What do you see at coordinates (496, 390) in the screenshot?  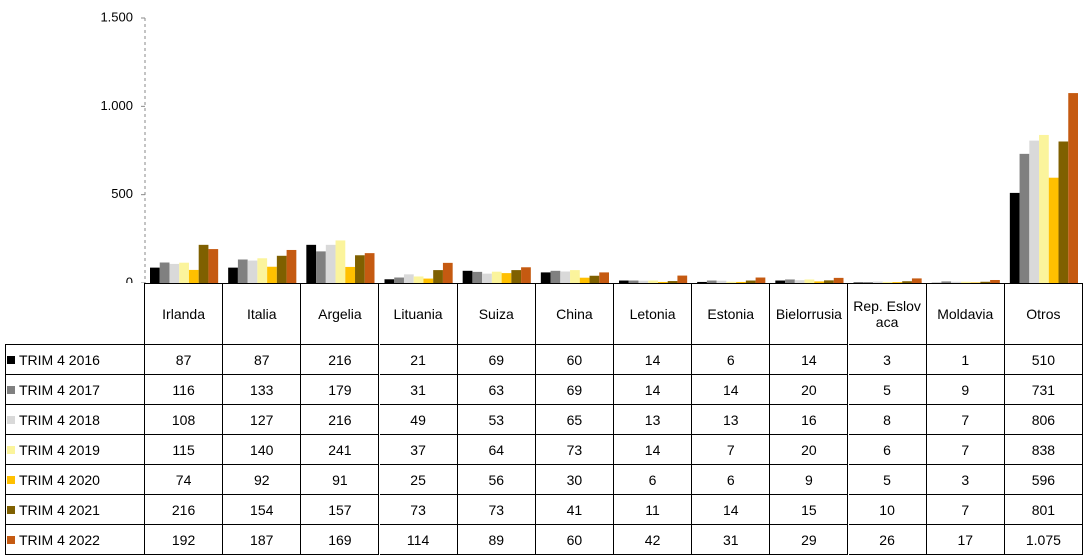 I see `table-value: 63` at bounding box center [496, 390].